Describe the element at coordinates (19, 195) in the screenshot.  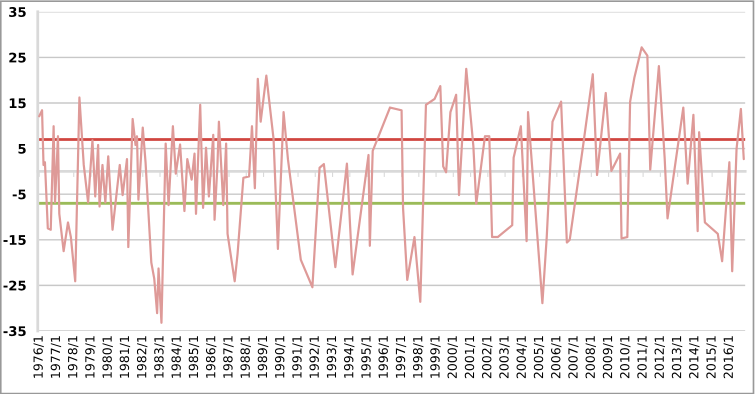
I see `y-tick-label: -5` at that location.